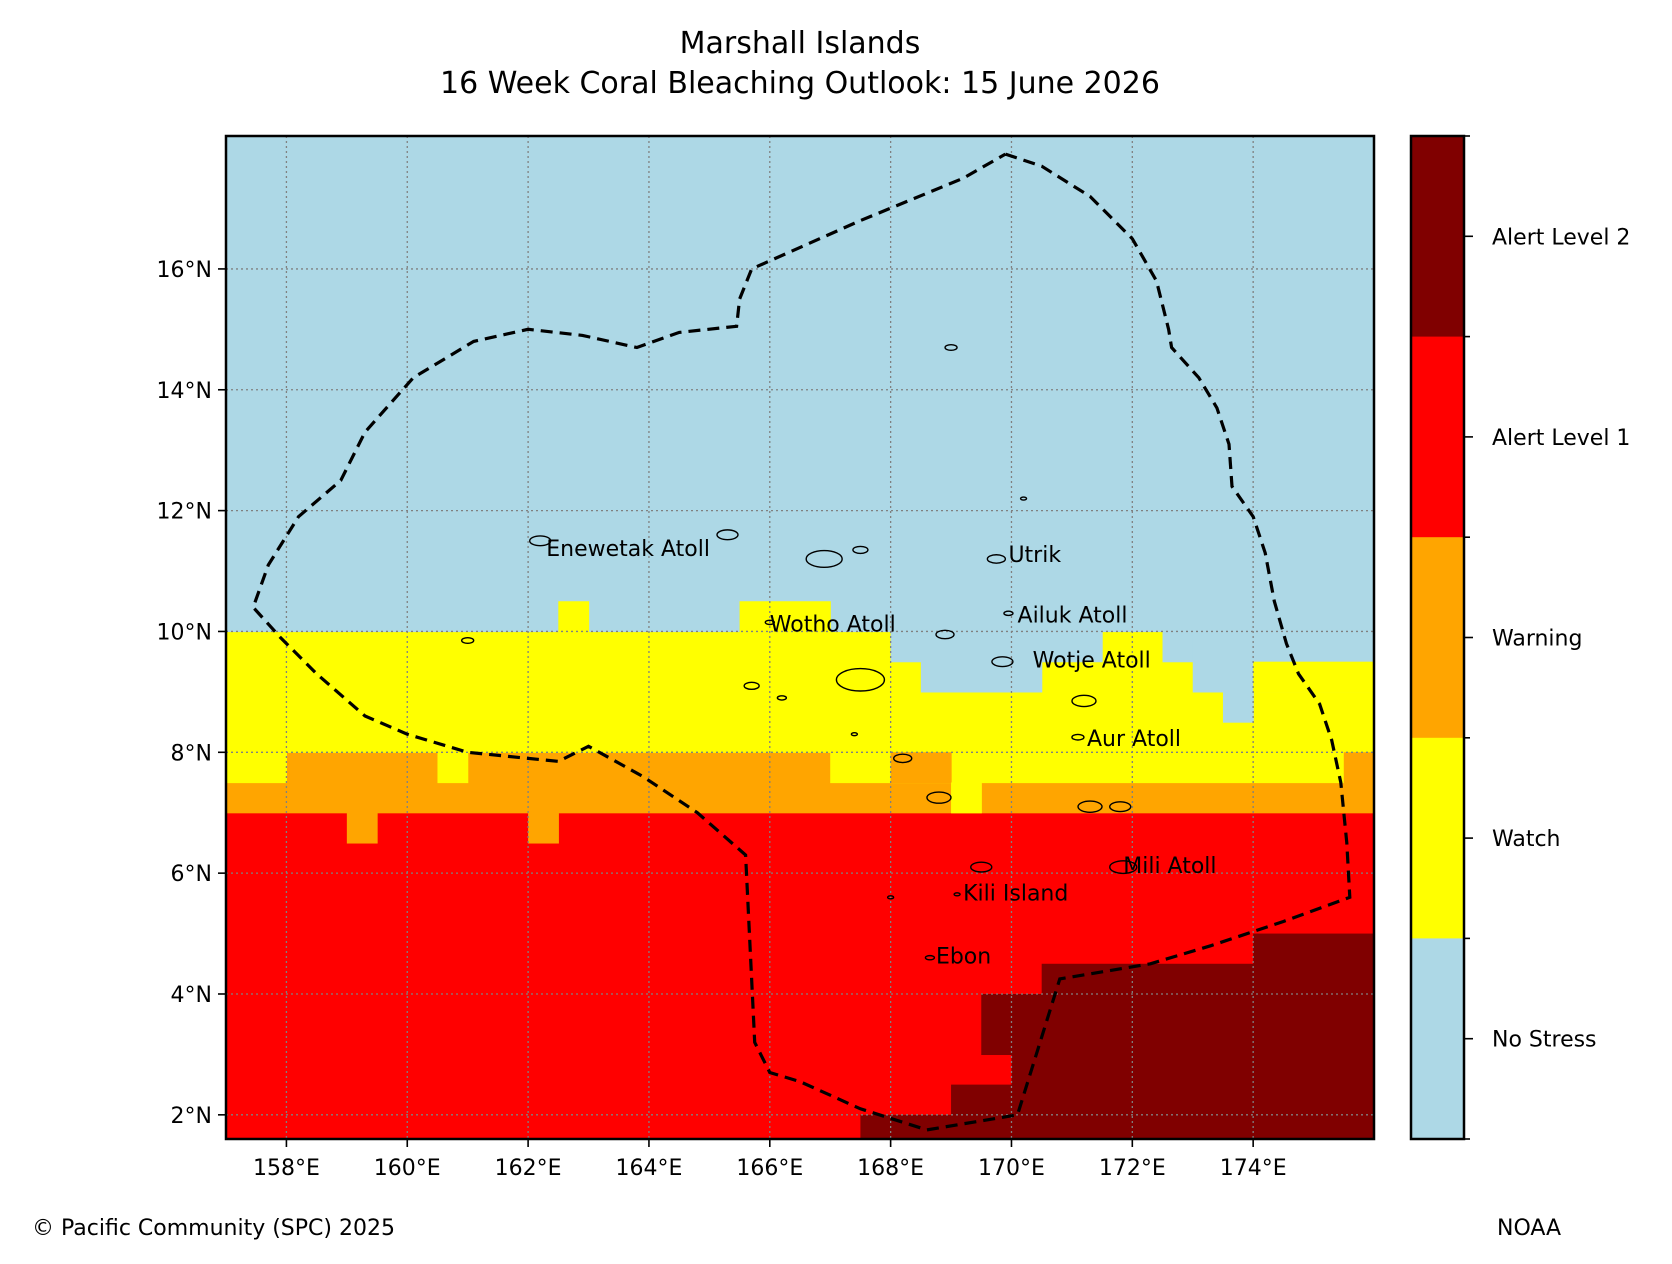 The width and height of the screenshot is (1672, 1264). What do you see at coordinates (184, 270) in the screenshot?
I see `lat-tick-label-16: 16°N` at bounding box center [184, 270].